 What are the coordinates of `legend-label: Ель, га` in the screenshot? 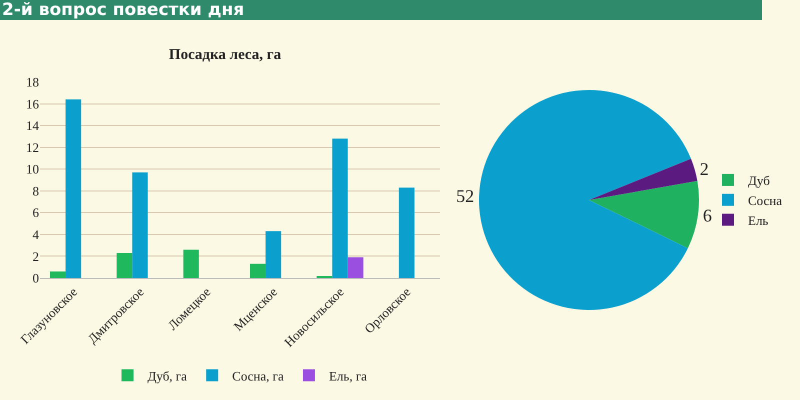 It's located at (348, 376).